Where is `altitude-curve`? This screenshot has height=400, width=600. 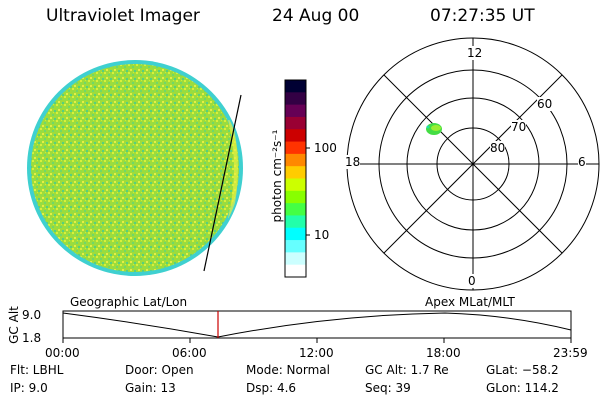
altitude-curve is located at coordinates (317, 325).